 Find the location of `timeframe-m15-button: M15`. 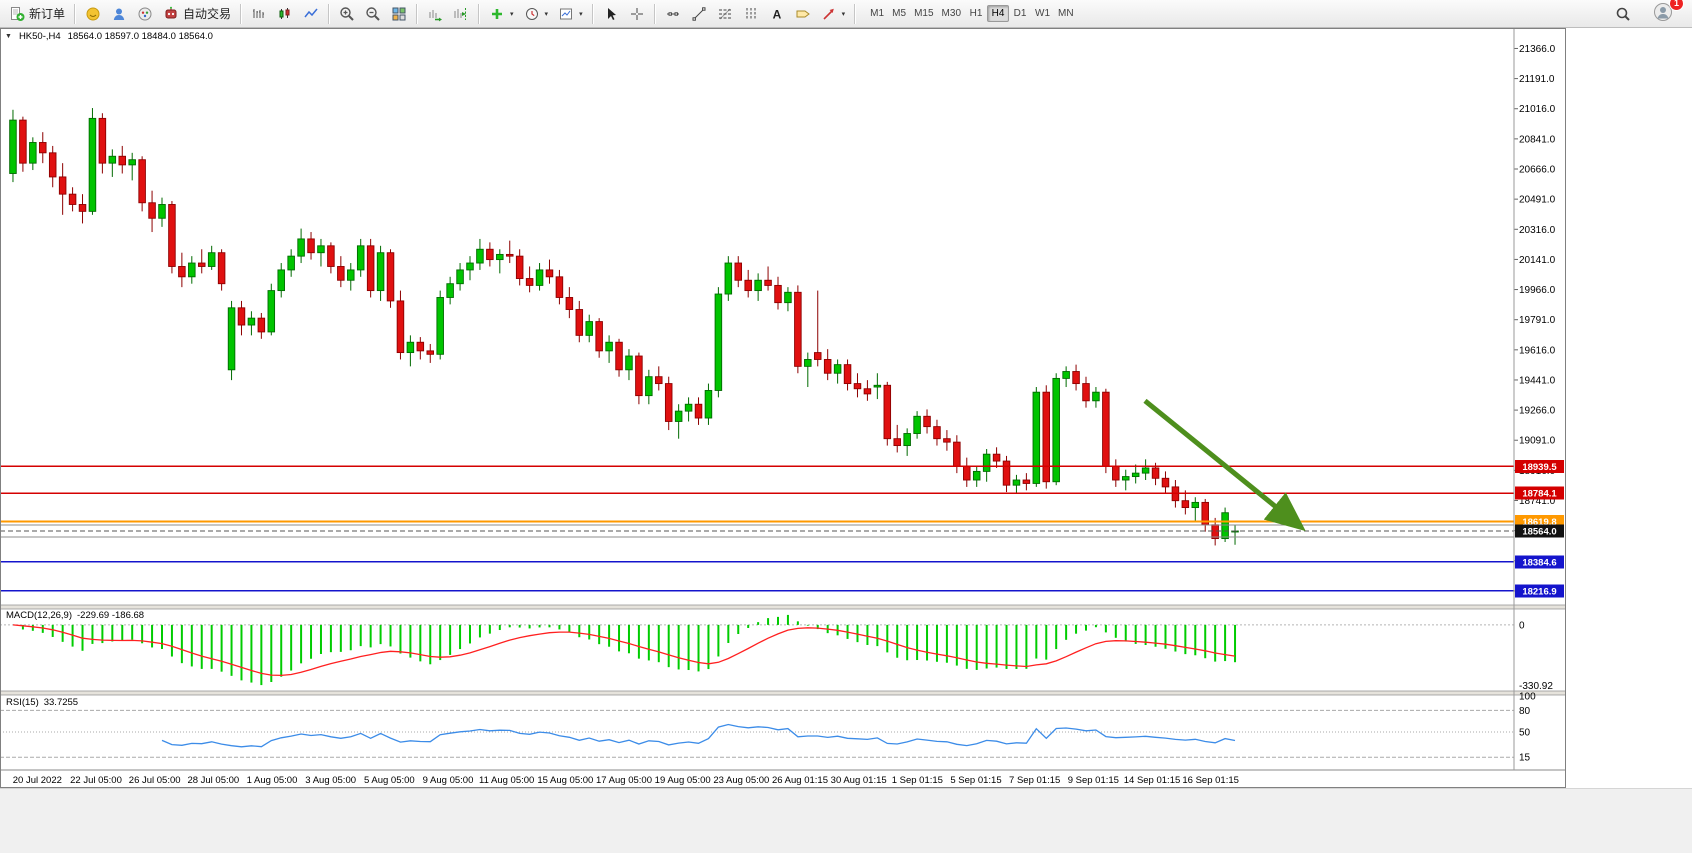

timeframe-m15-button: M15 is located at coordinates (923, 13).